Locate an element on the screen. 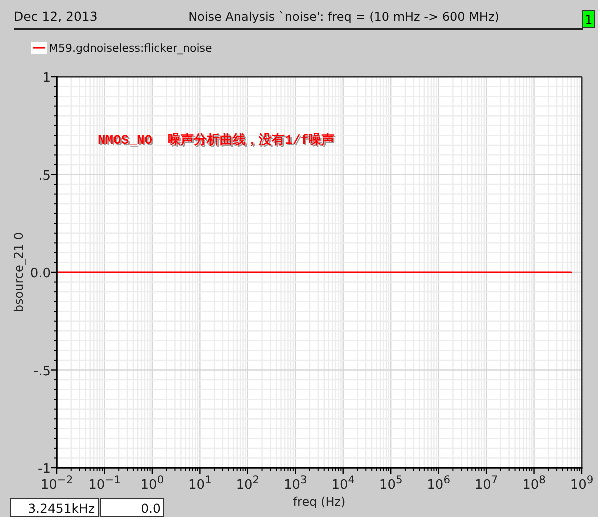 The image size is (598, 517). annotation: 1 is located at coordinates (589, 20).